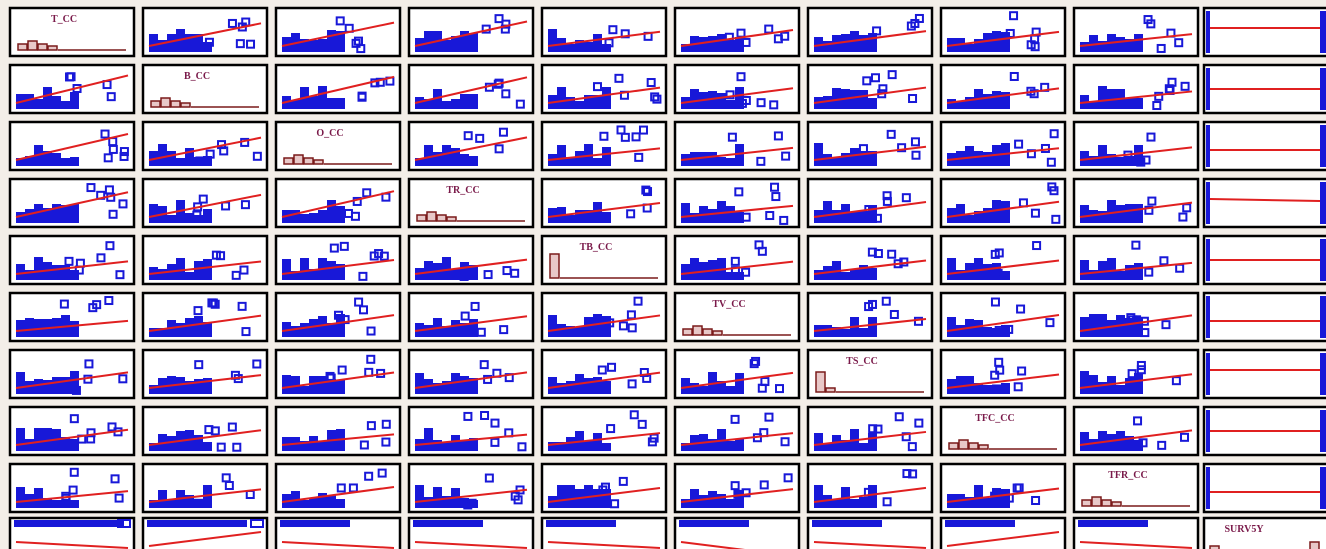 The width and height of the screenshot is (1326, 549). Describe the element at coordinates (205, 89) in the screenshot. I see `panel-B_CC-vs-B_CC: B_CC` at that location.